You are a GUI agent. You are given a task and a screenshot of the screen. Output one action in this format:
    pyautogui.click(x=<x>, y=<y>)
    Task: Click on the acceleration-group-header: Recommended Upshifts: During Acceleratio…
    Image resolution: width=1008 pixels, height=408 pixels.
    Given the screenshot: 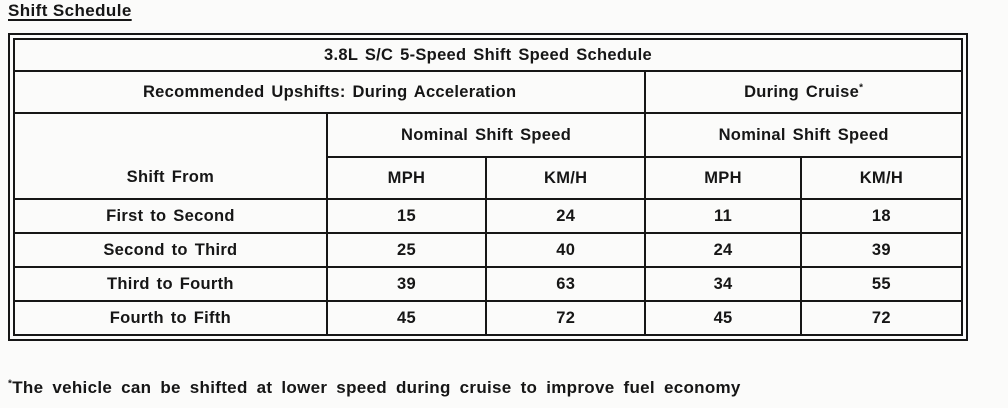 What is the action you would take?
    pyautogui.click(x=329, y=92)
    